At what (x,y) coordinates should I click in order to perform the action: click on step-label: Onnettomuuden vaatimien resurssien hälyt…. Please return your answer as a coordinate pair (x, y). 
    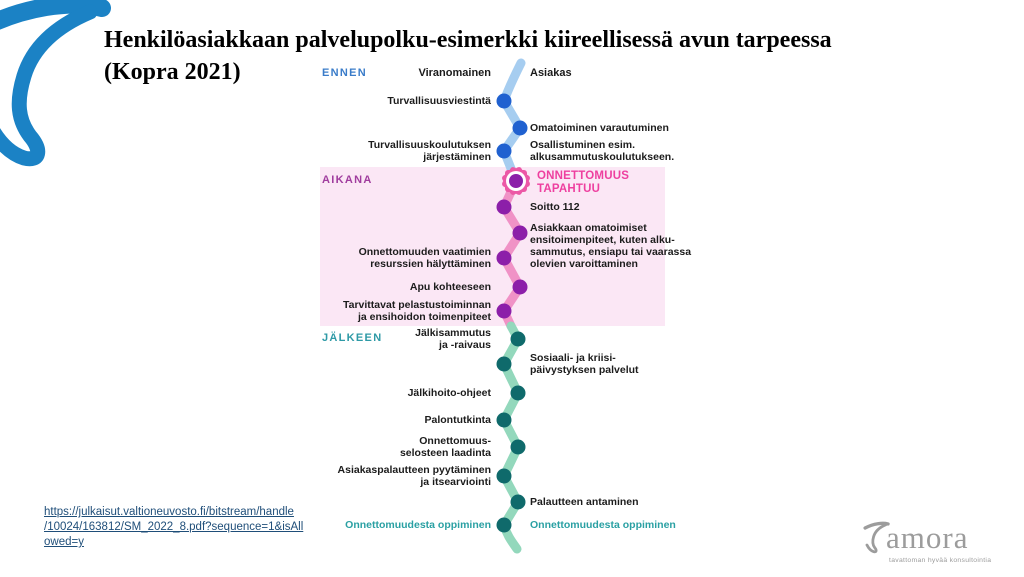
    Looking at the image, I should click on (424, 258).